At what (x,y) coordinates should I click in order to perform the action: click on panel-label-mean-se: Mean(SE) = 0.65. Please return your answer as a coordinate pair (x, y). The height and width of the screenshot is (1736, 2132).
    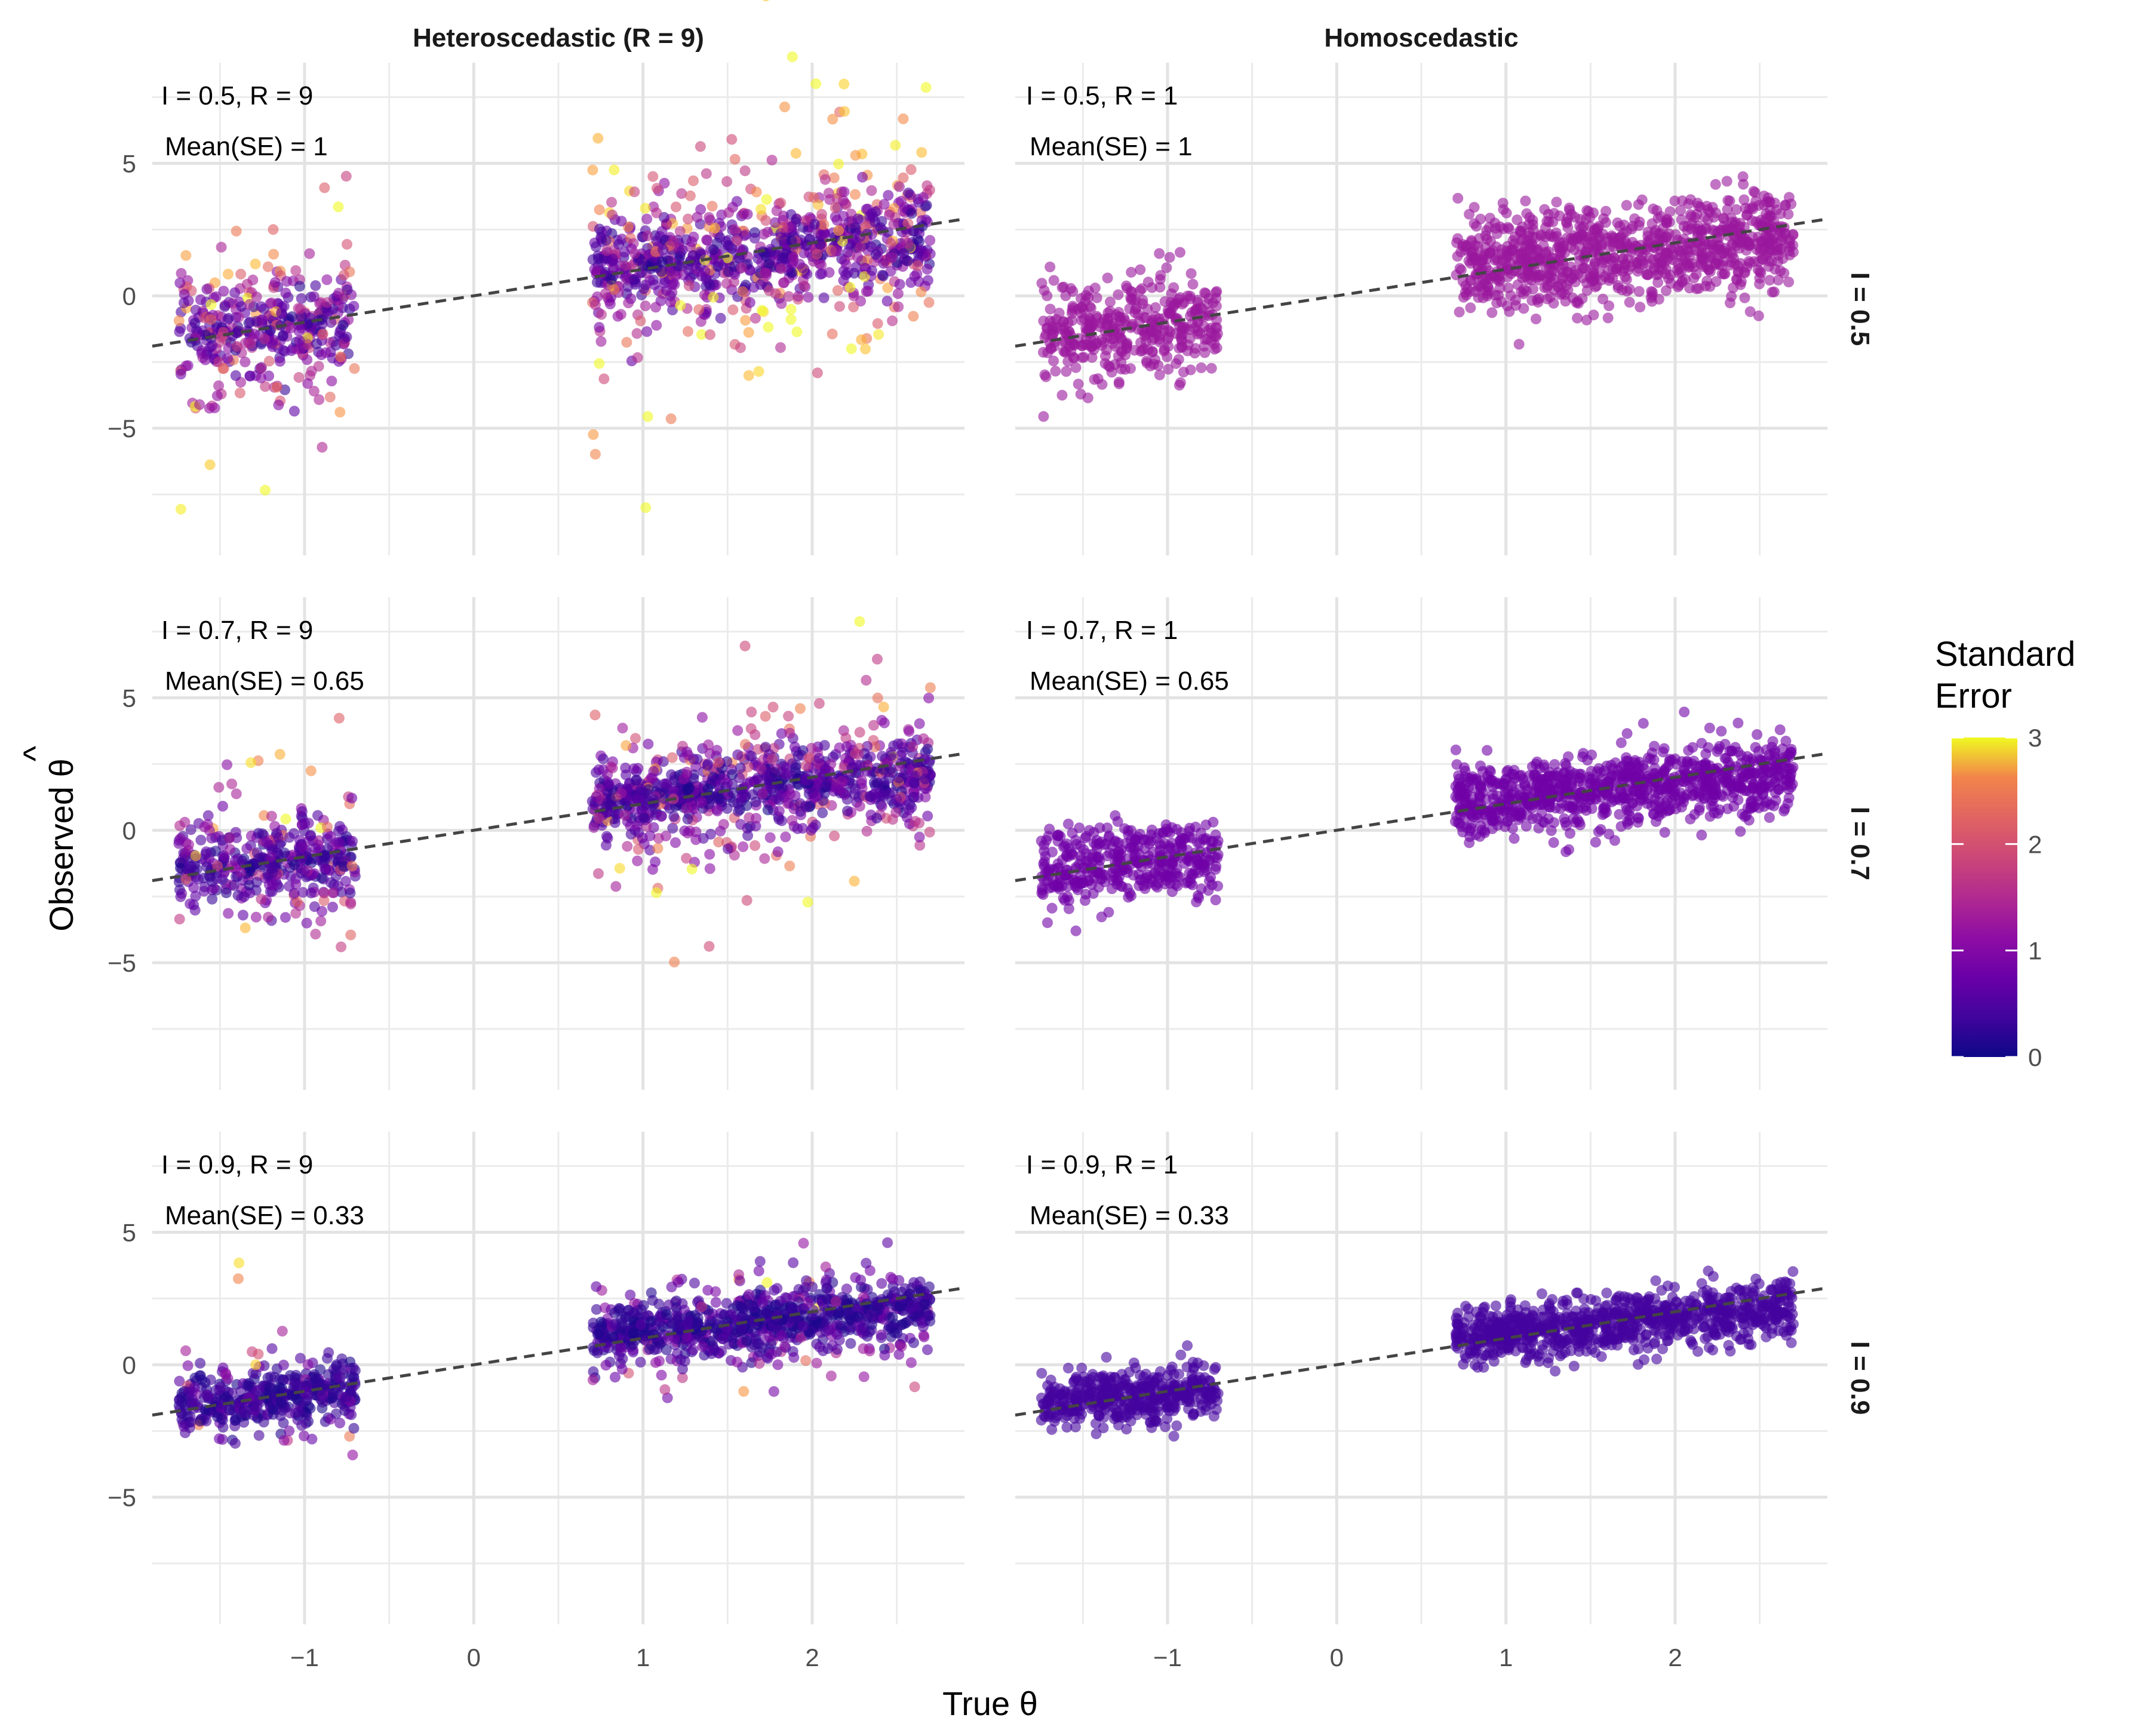
    Looking at the image, I should click on (264, 681).